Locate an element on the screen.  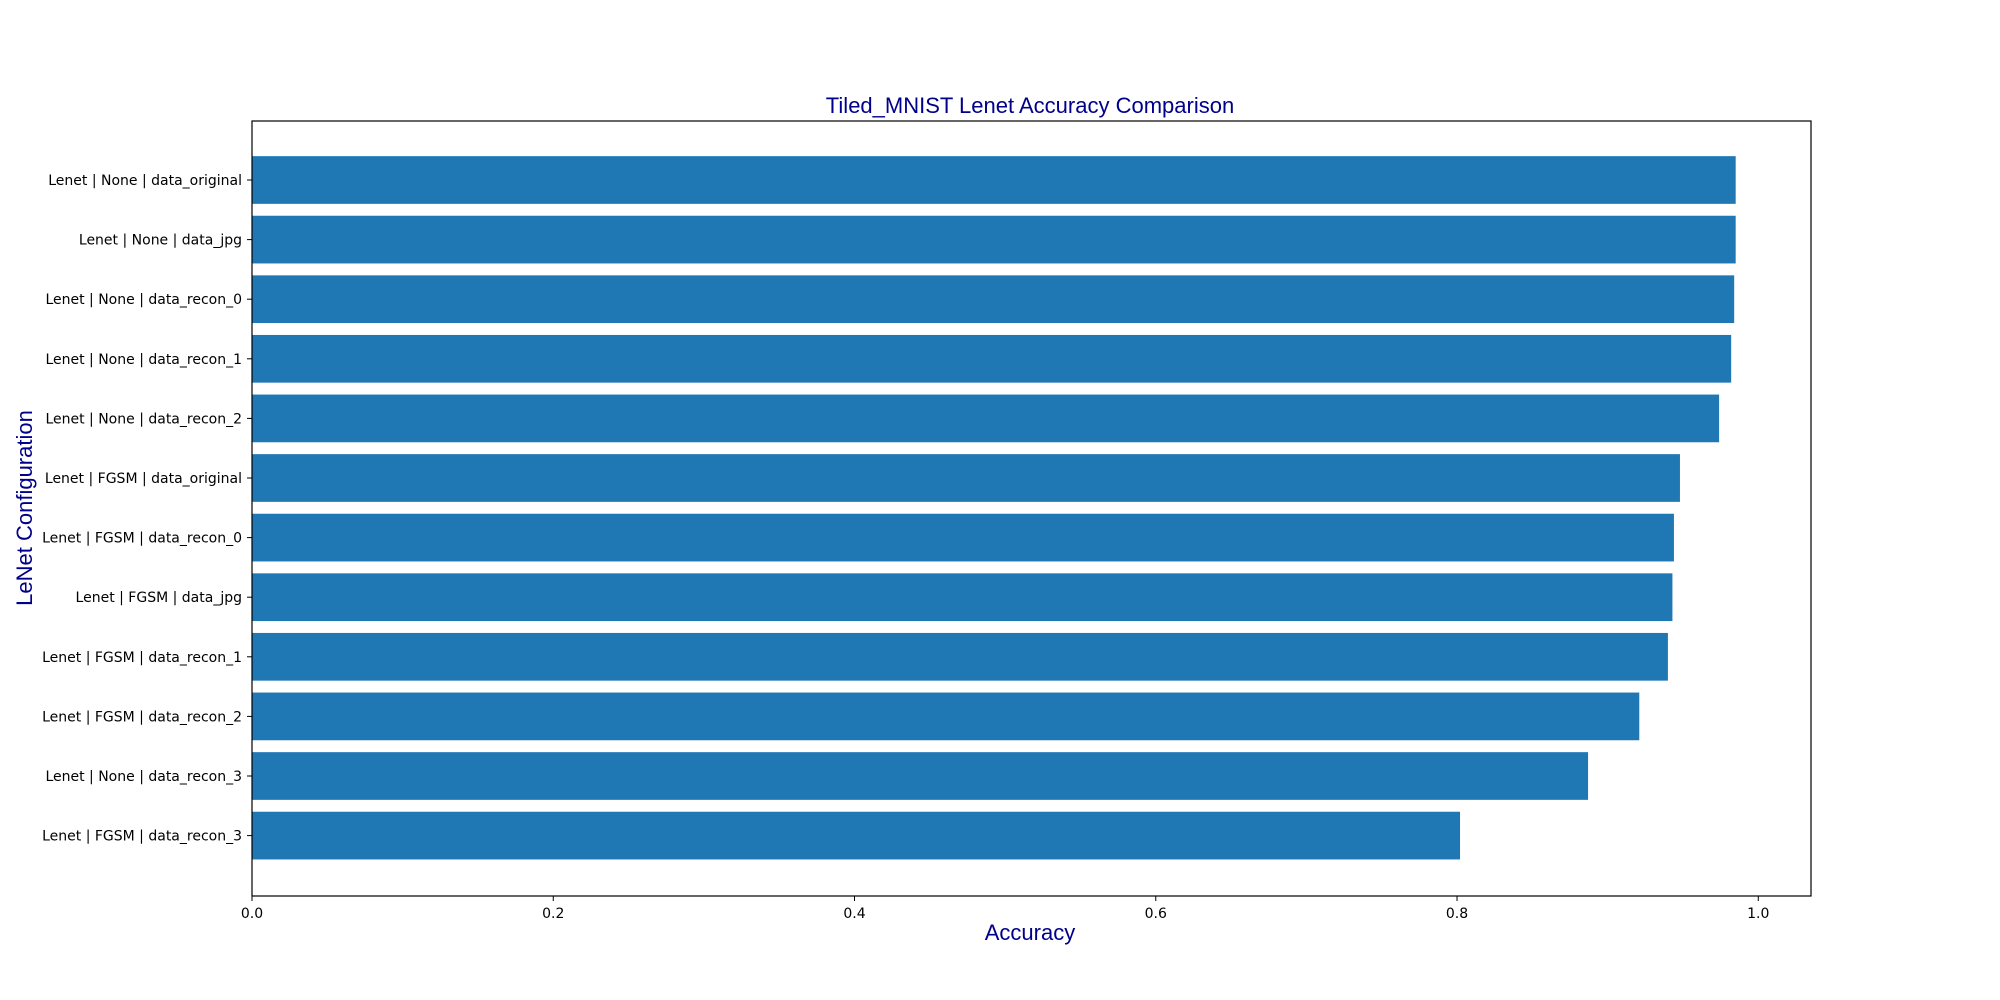
y-tick-label: Lenet | None | data_original is located at coordinates (145, 181).